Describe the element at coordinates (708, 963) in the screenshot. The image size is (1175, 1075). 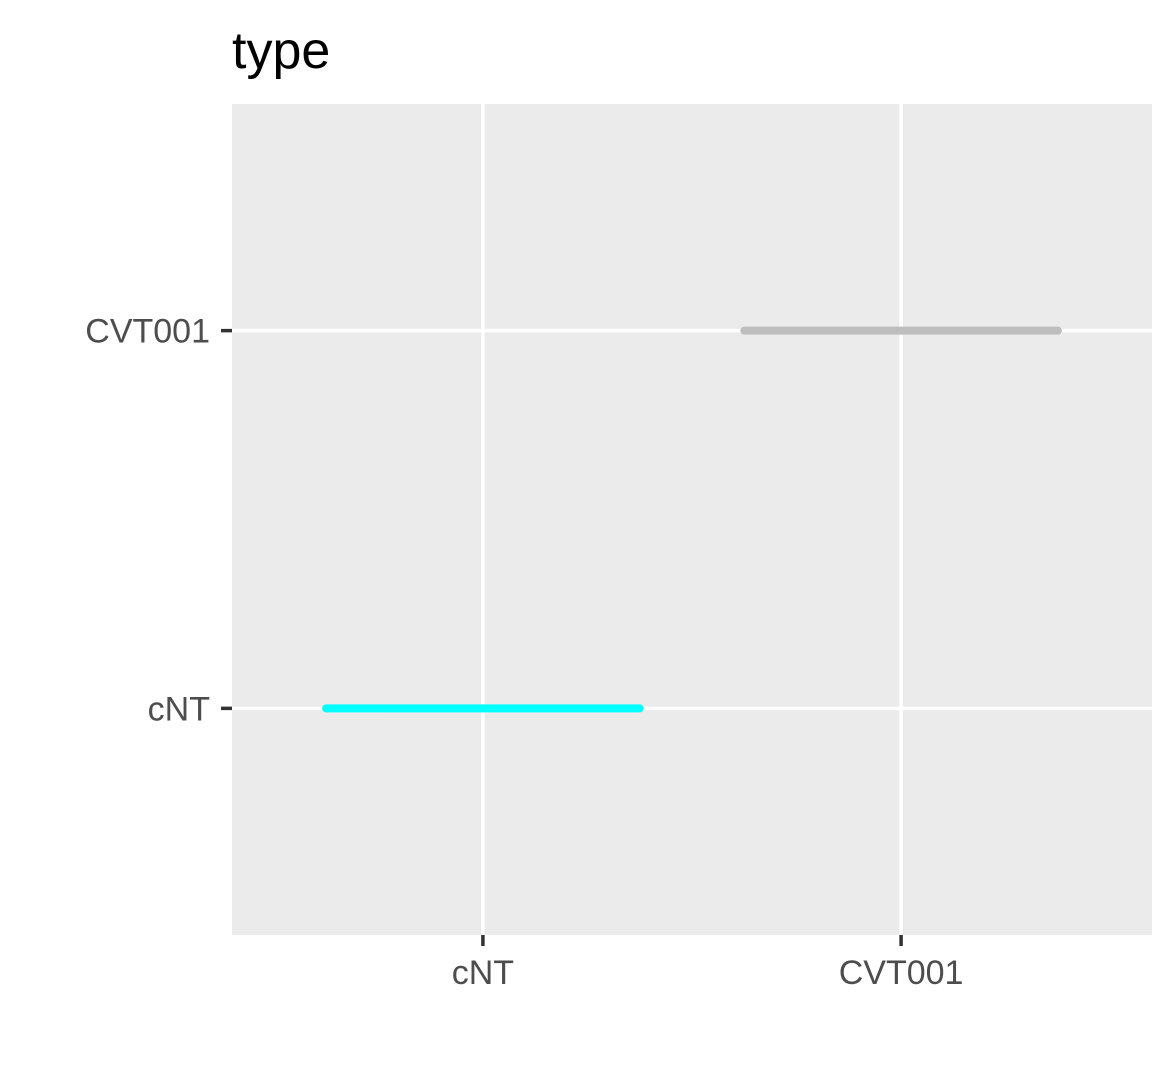
I see `x-axis: cNT CVT001` at that location.